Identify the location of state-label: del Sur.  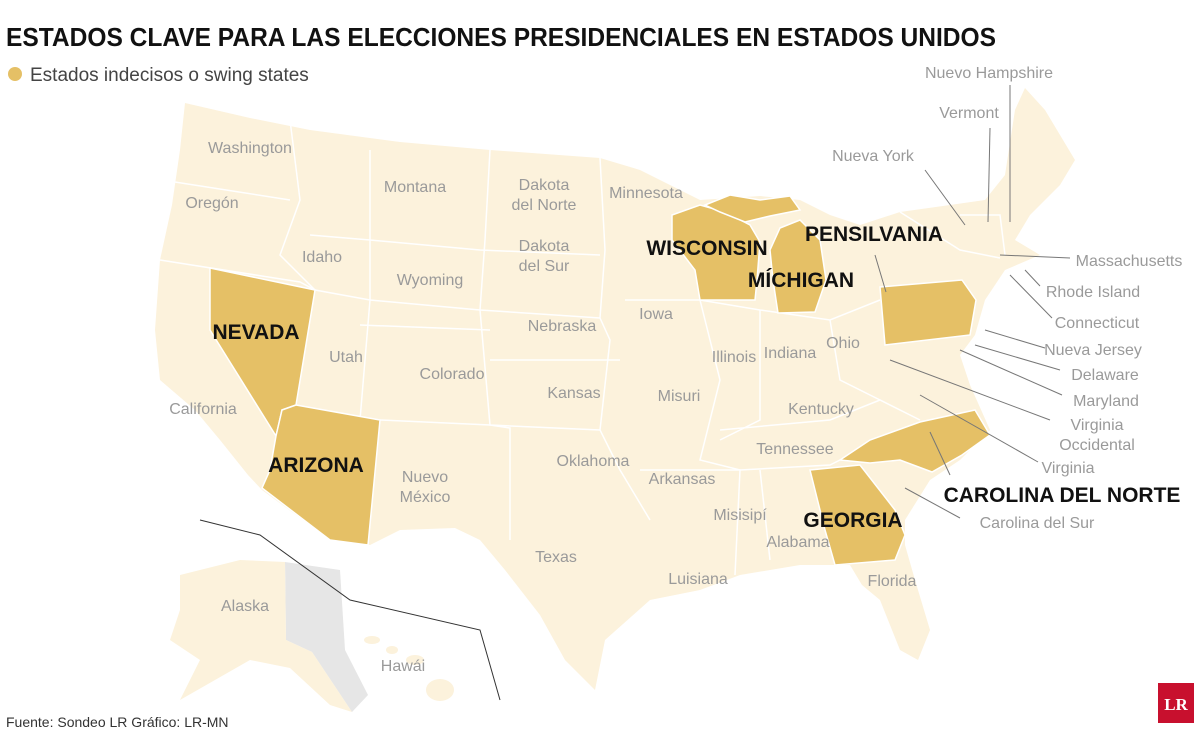
(544, 266).